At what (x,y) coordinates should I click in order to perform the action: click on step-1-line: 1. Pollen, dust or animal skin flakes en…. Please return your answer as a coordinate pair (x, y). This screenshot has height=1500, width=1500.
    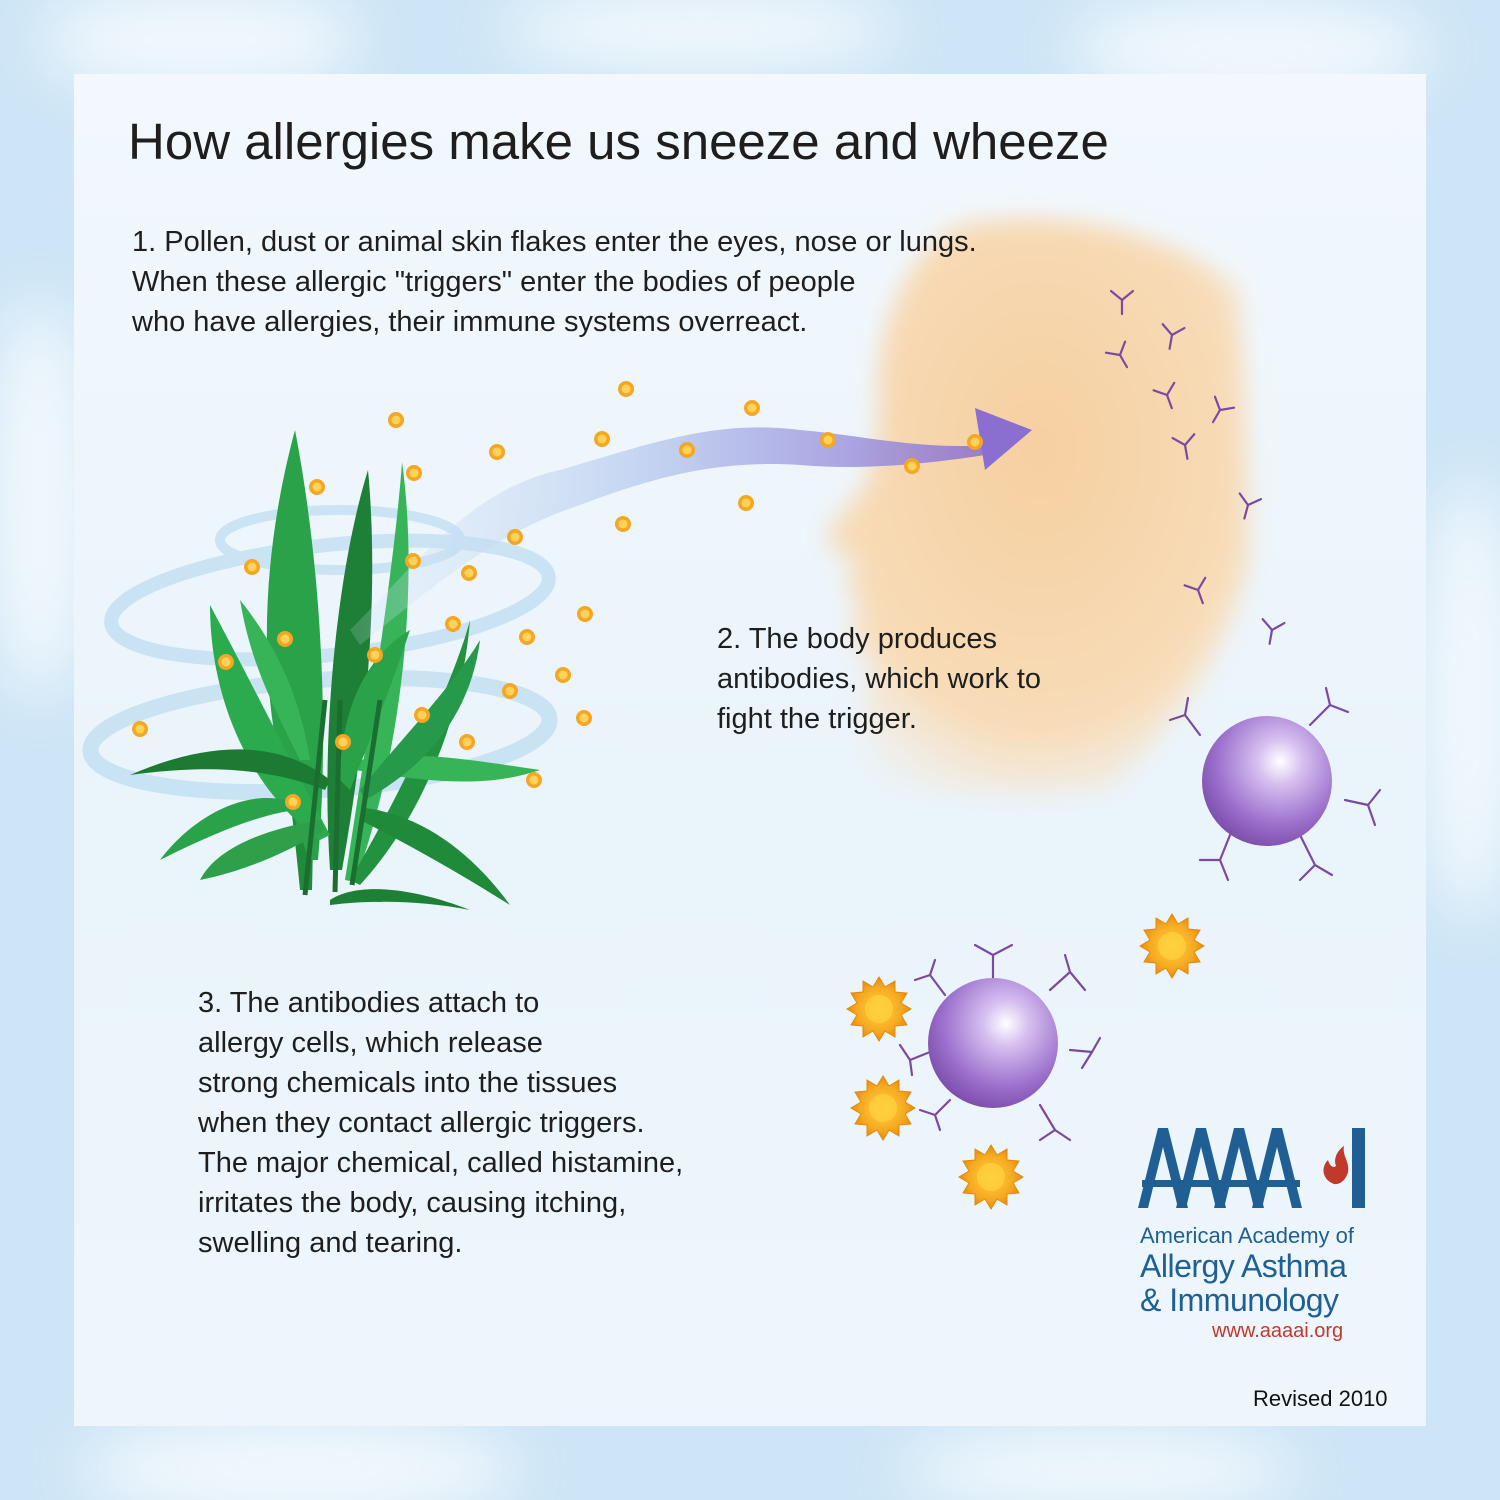
    Looking at the image, I should click on (554, 242).